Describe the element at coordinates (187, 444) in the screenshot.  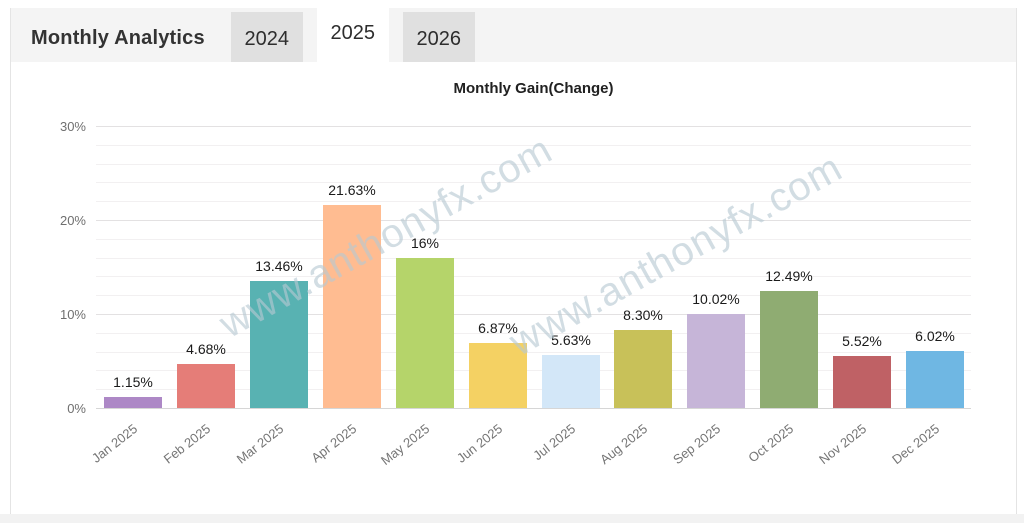
I see `x-axis-tick-label: Feb 2025` at that location.